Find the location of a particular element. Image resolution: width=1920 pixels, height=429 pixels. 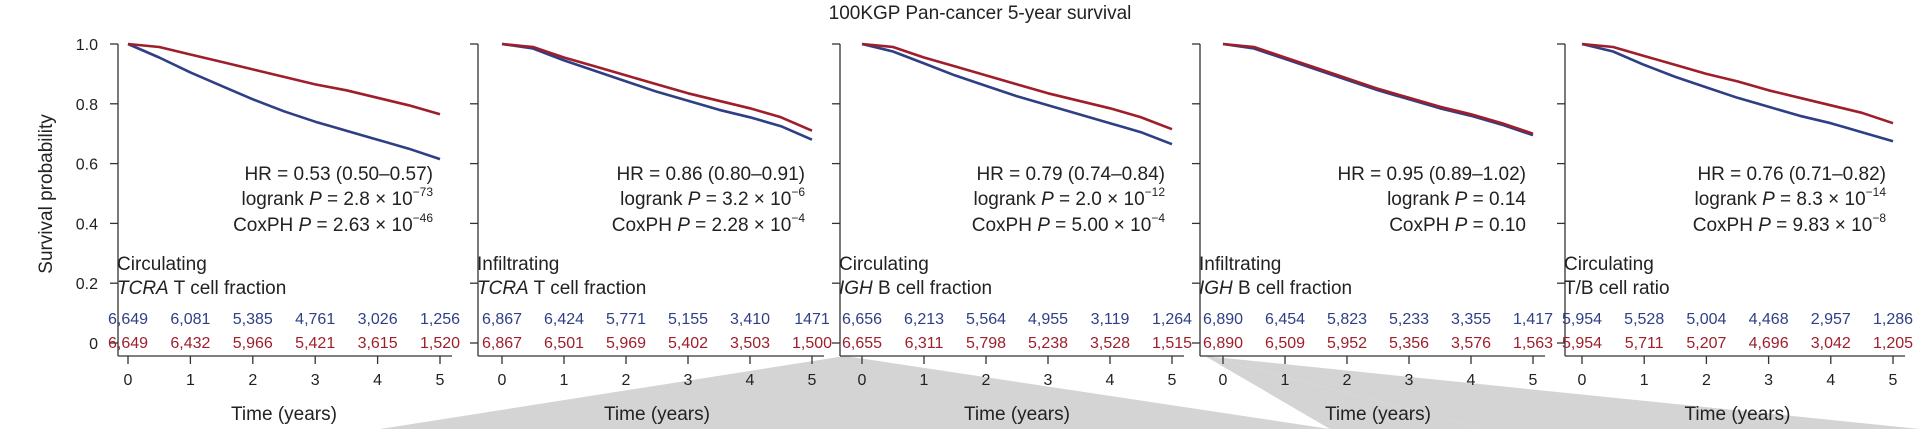

risk-low-value: 6,424 is located at coordinates (564, 319).